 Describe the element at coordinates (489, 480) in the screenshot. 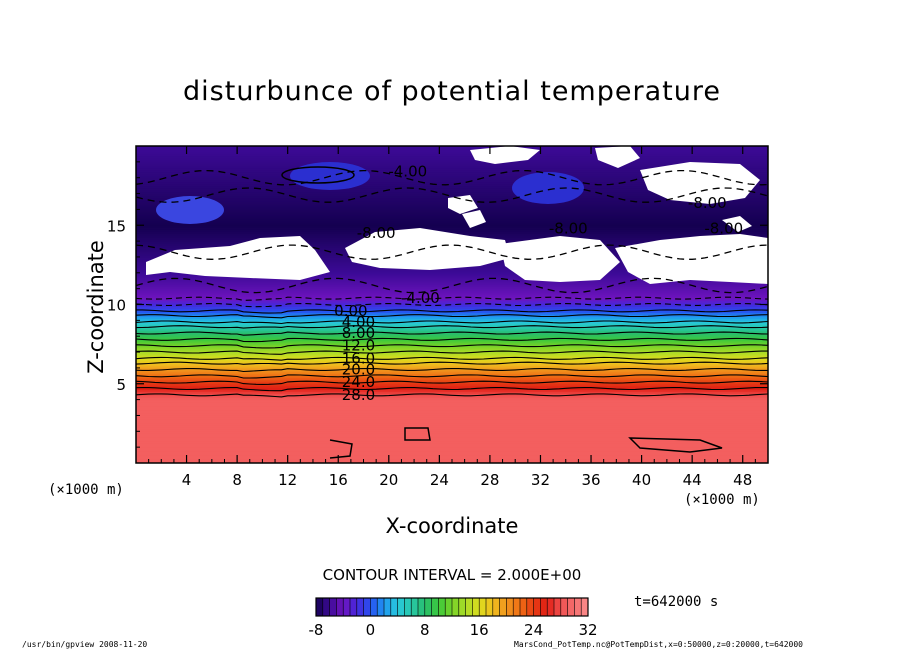

I see `x-tick-label: 28` at that location.